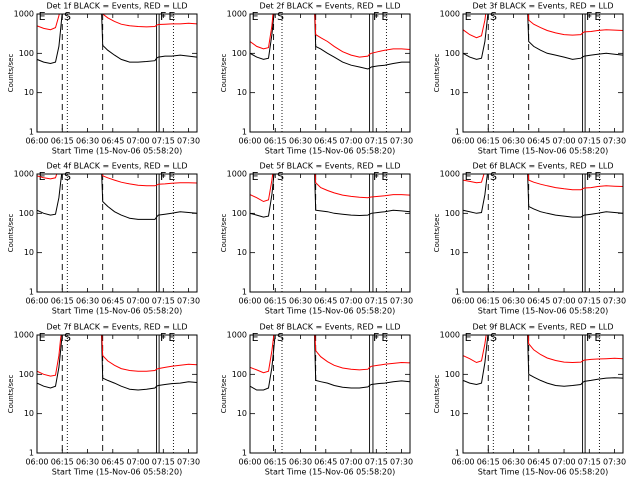  Describe the element at coordinates (163, 141) in the screenshot. I see `x-tick-label: 07:15` at that location.